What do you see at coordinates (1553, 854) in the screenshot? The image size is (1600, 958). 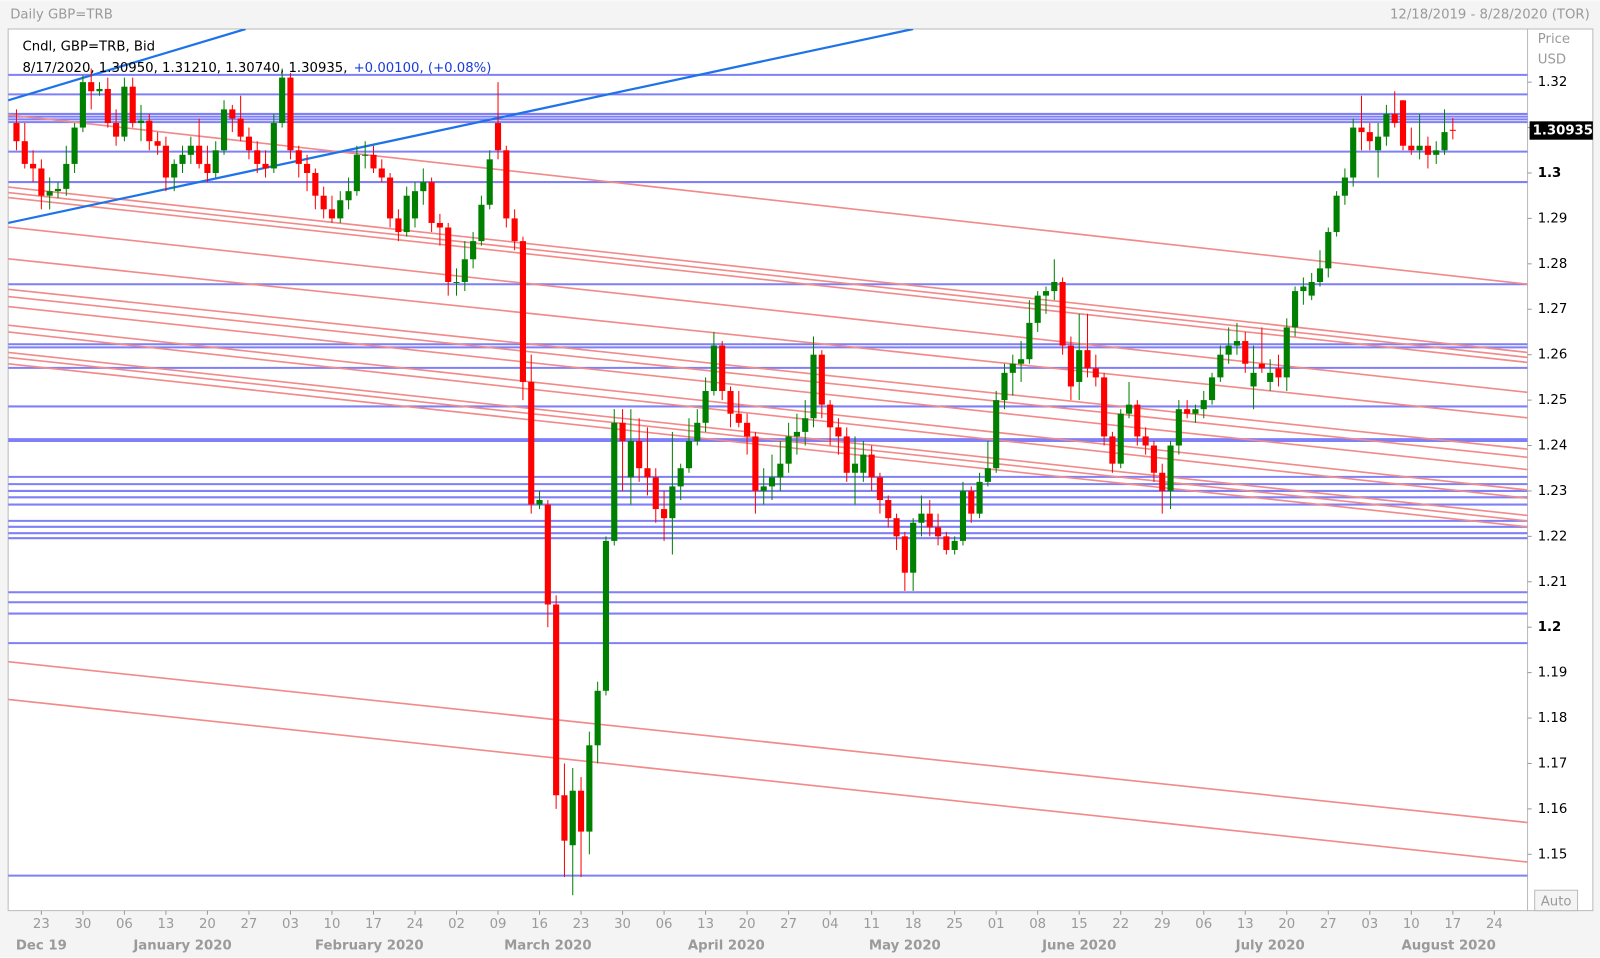 I see `y-tick-label: 1.15` at bounding box center [1553, 854].